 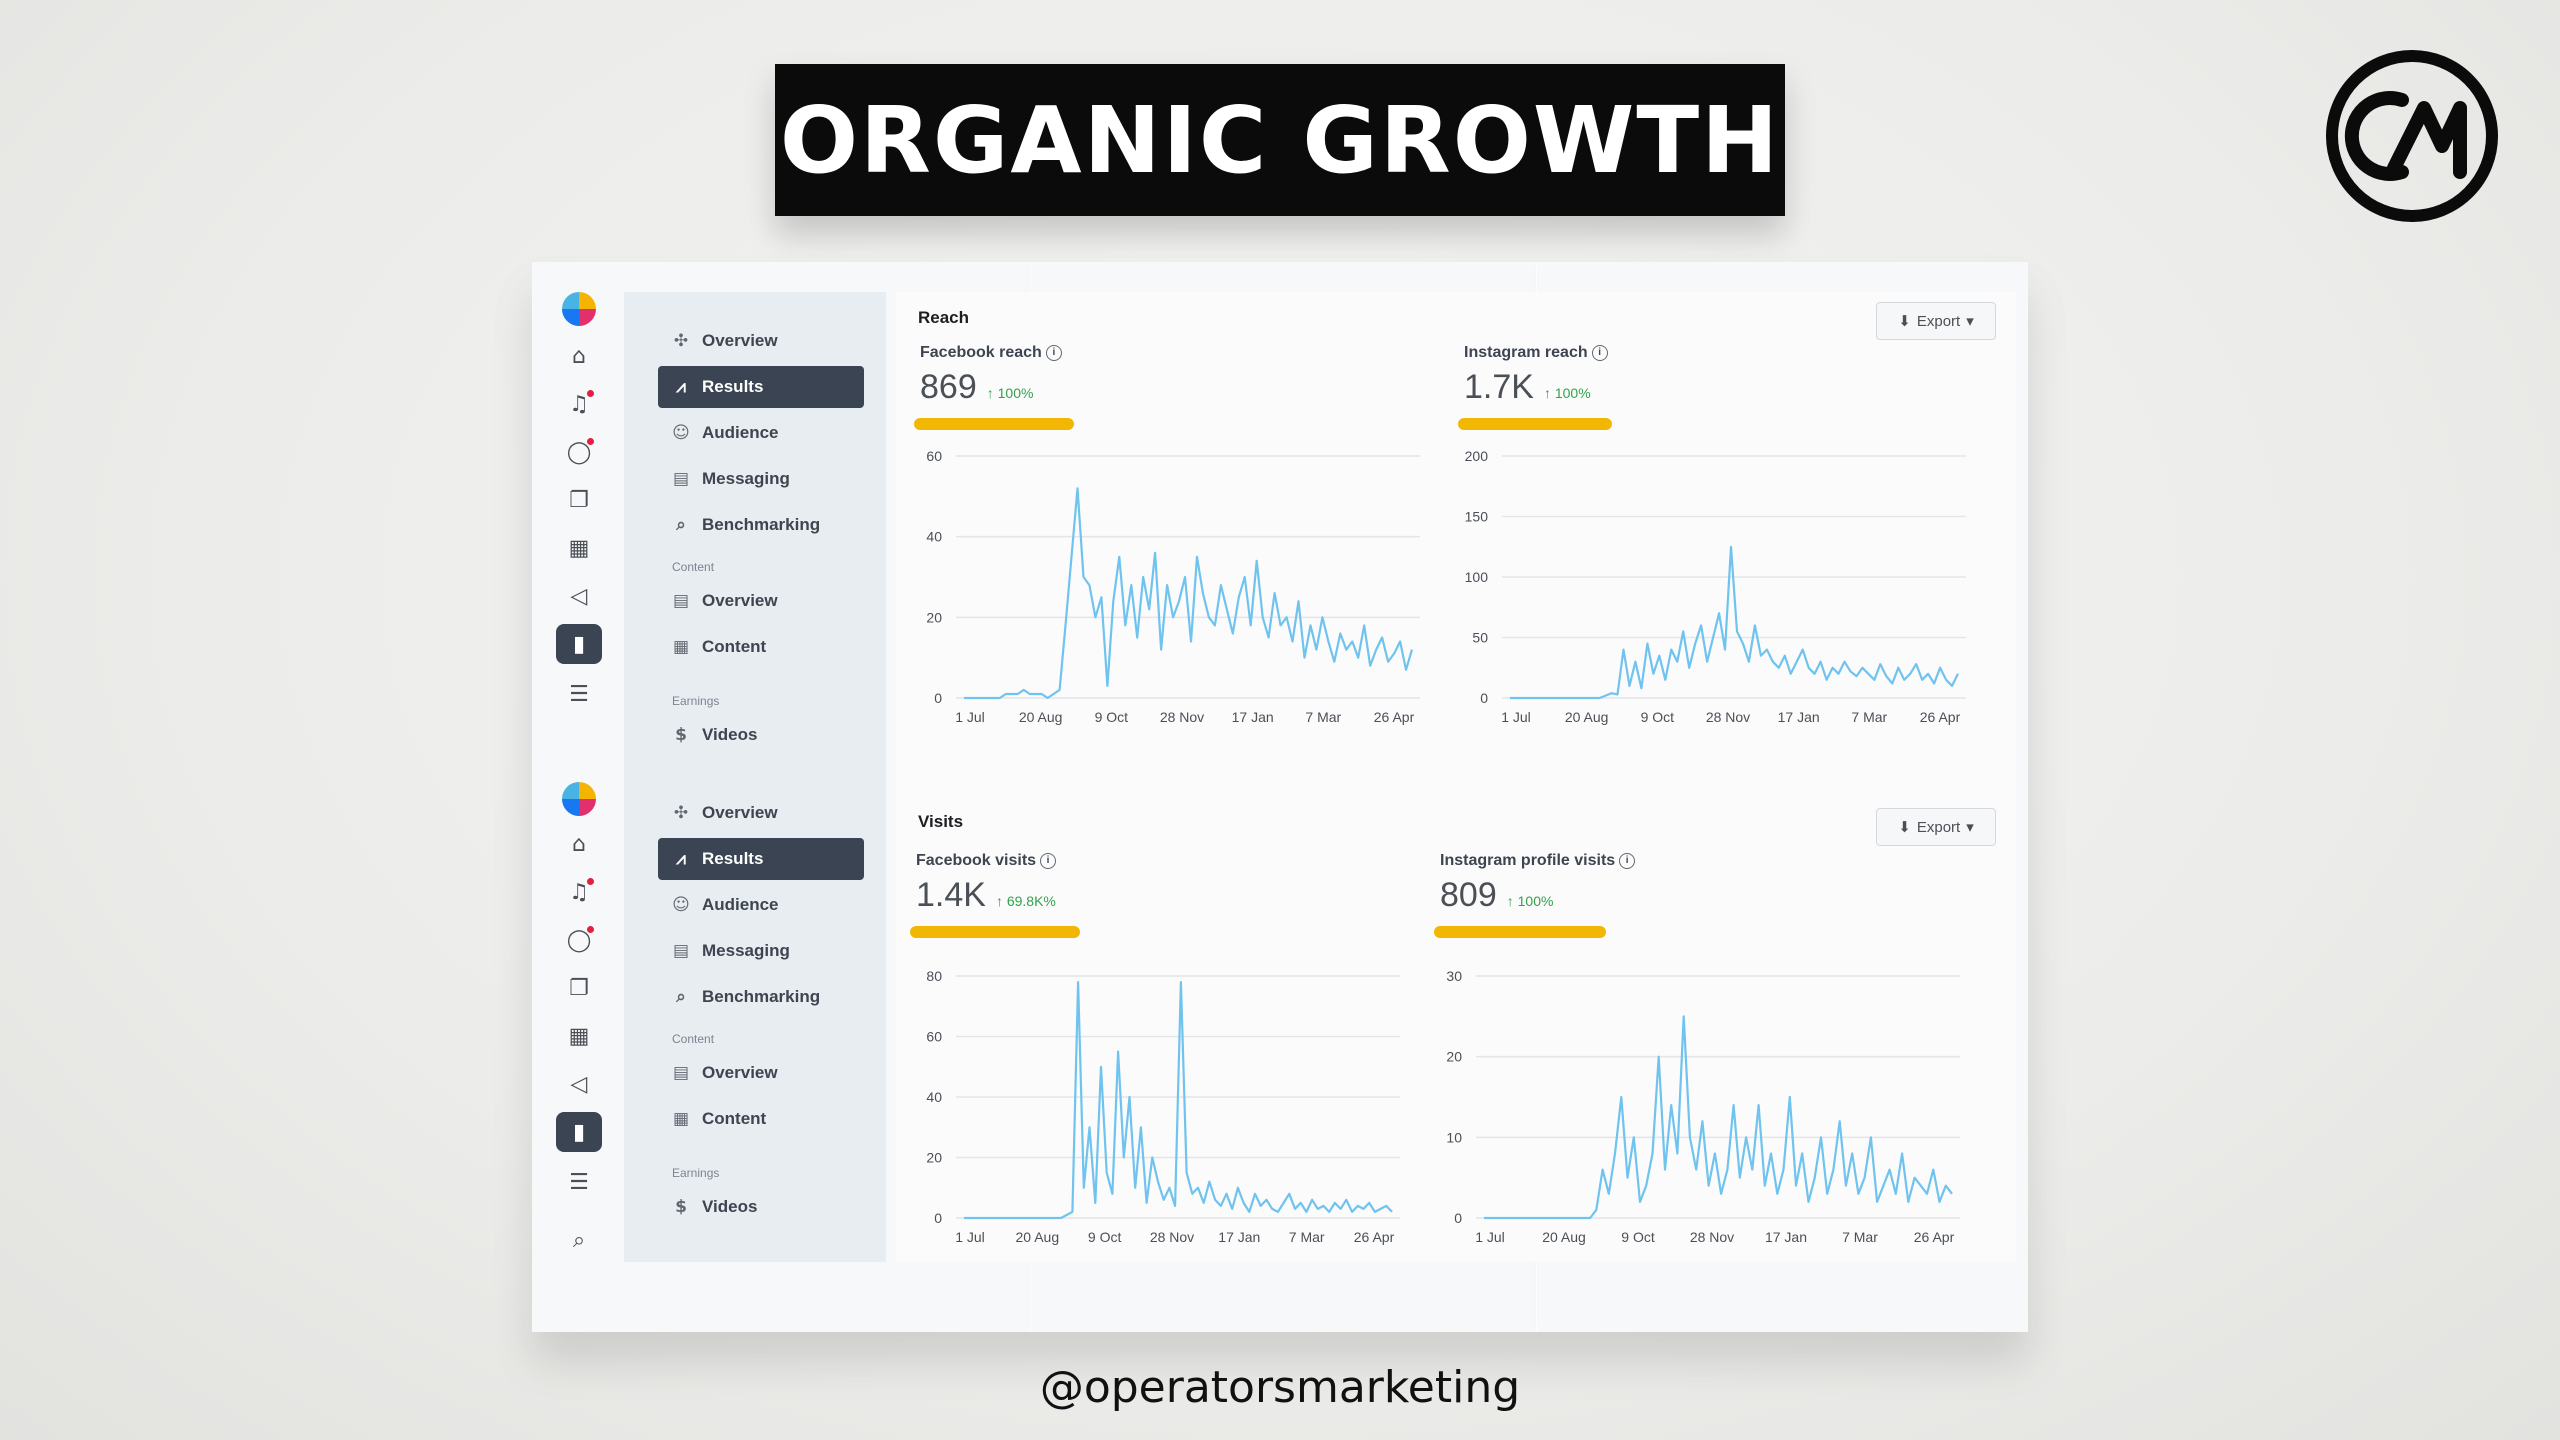 I want to click on instagram-visits-metric: Instagram profile visits i 809 ↑ 100%, so click(x=1535, y=895).